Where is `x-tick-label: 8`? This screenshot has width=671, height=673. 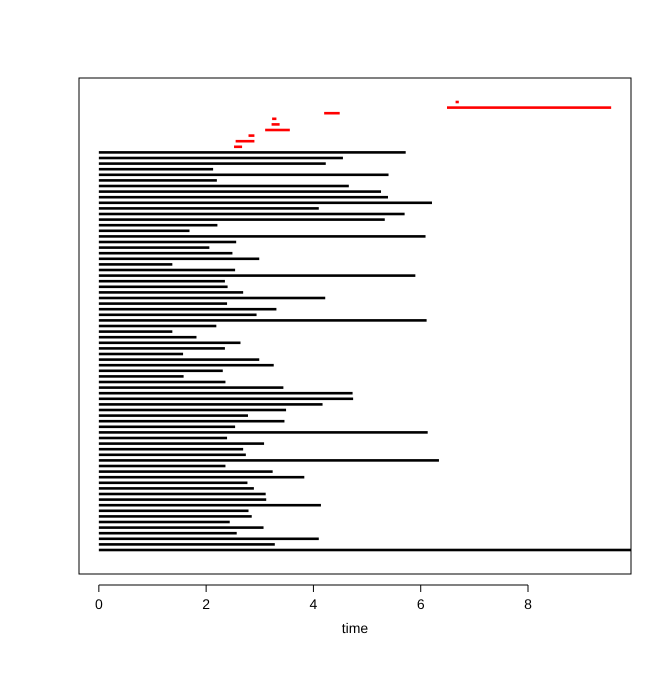 x-tick-label: 8 is located at coordinates (528, 604).